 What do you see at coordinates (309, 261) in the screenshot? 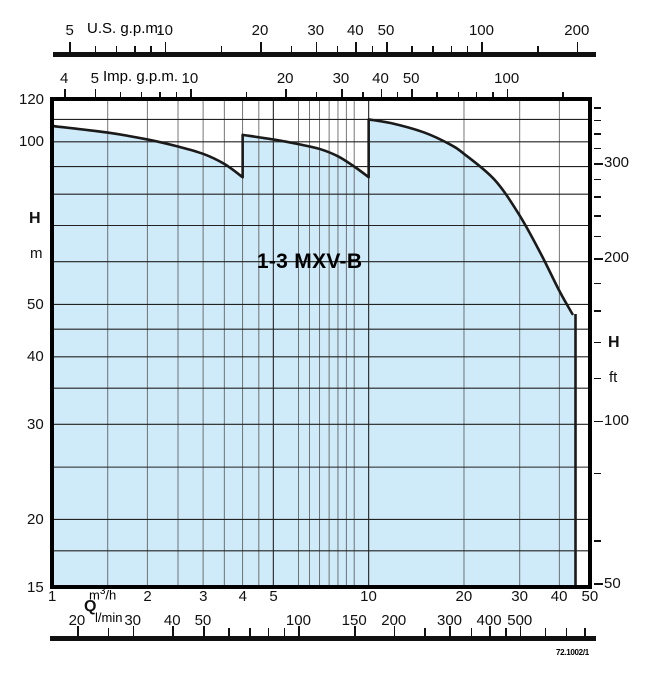
I see `page-title: 1-3 MXV-B` at bounding box center [309, 261].